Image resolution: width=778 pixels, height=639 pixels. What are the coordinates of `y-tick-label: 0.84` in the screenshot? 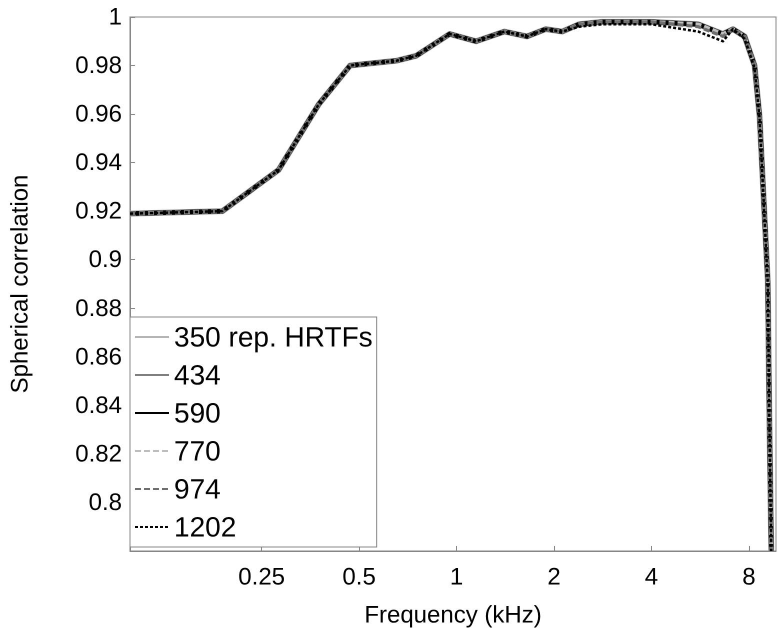 It's located at (98, 405).